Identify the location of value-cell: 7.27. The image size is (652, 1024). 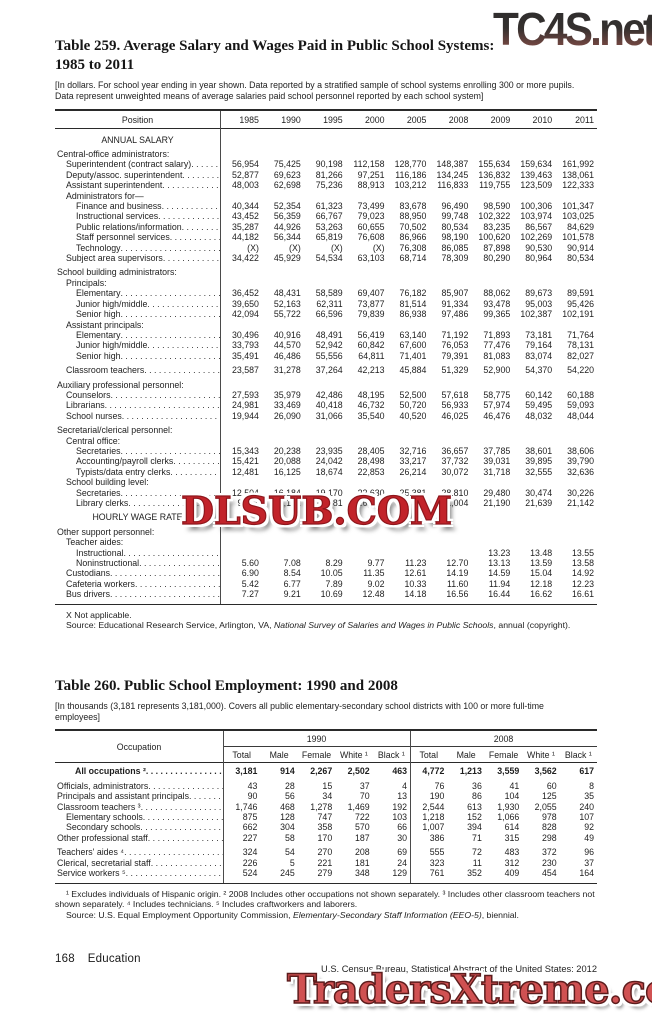
(250, 594).